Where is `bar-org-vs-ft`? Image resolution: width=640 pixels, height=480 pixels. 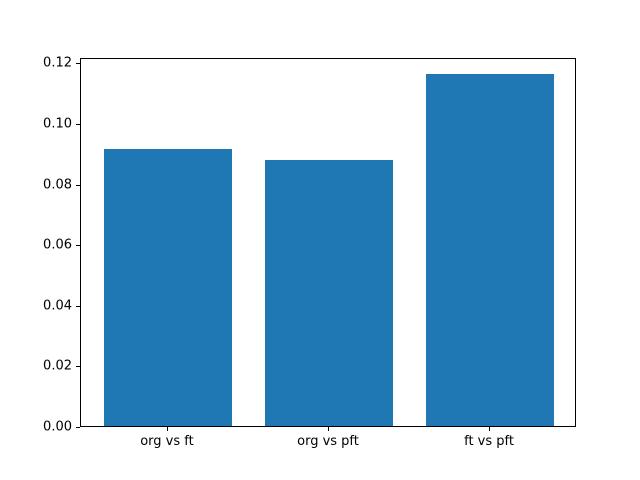
bar-org-vs-ft is located at coordinates (168, 287).